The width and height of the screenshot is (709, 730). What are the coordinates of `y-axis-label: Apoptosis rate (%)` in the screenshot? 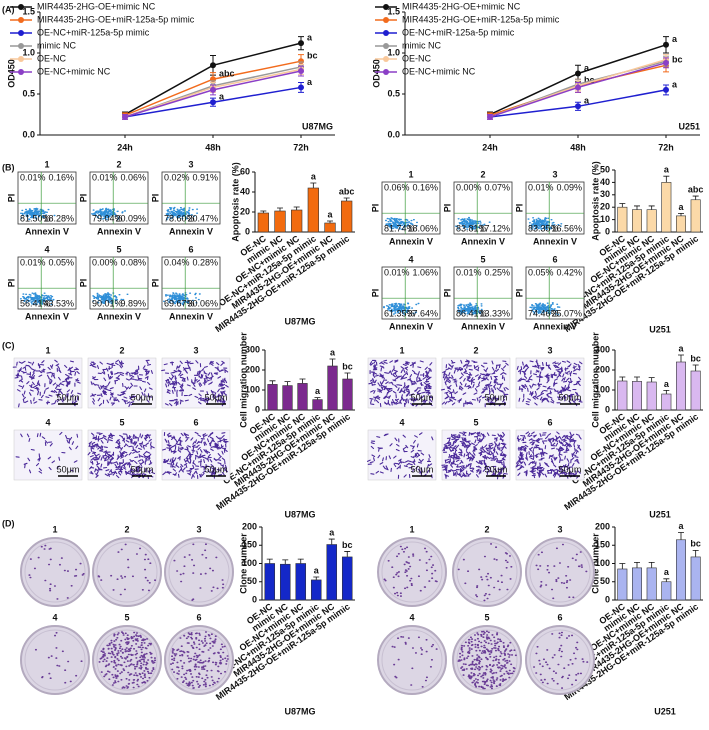 It's located at (595, 201).